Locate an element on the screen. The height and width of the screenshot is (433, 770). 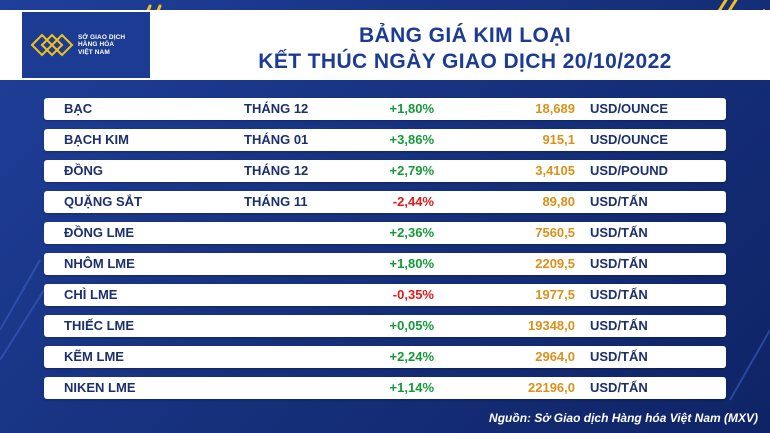
exchange-logo: SỞ GIAO DỊCH HÀNG HÓA VIỆT NAM is located at coordinates (86, 45).